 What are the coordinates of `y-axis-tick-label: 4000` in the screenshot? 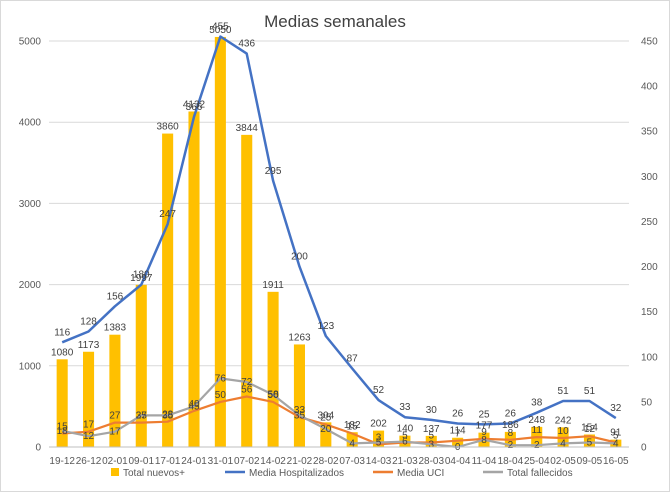 It's located at (30, 123).